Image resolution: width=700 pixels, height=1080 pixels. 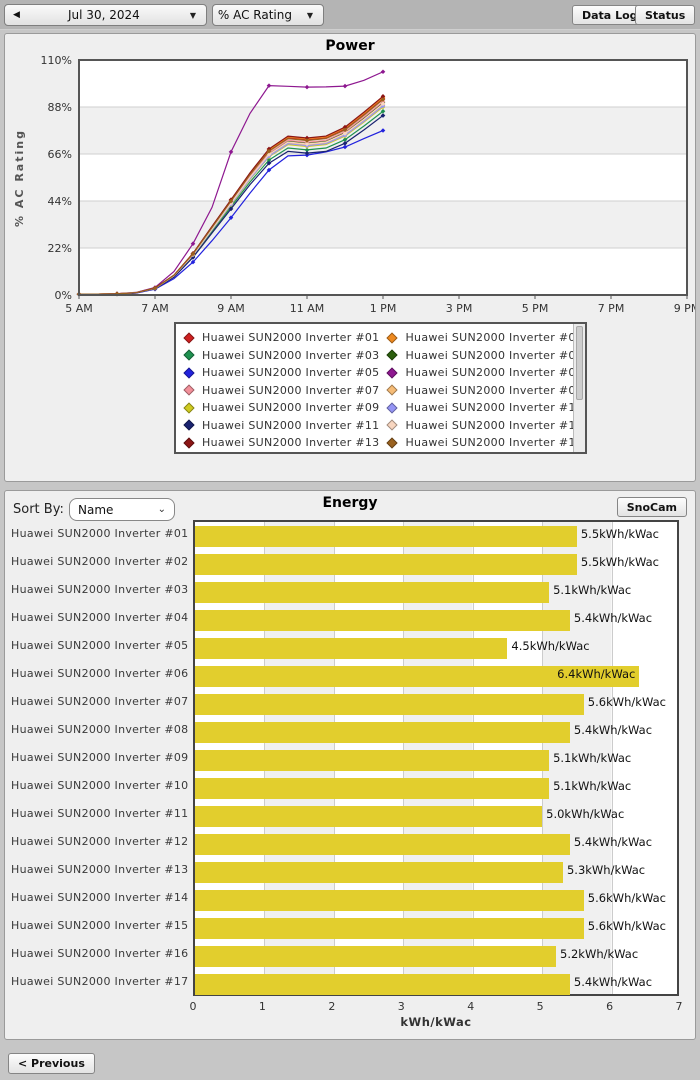 I want to click on legend-item-2: Huawei SUN2000 Inverter #02, so click(x=484, y=338).